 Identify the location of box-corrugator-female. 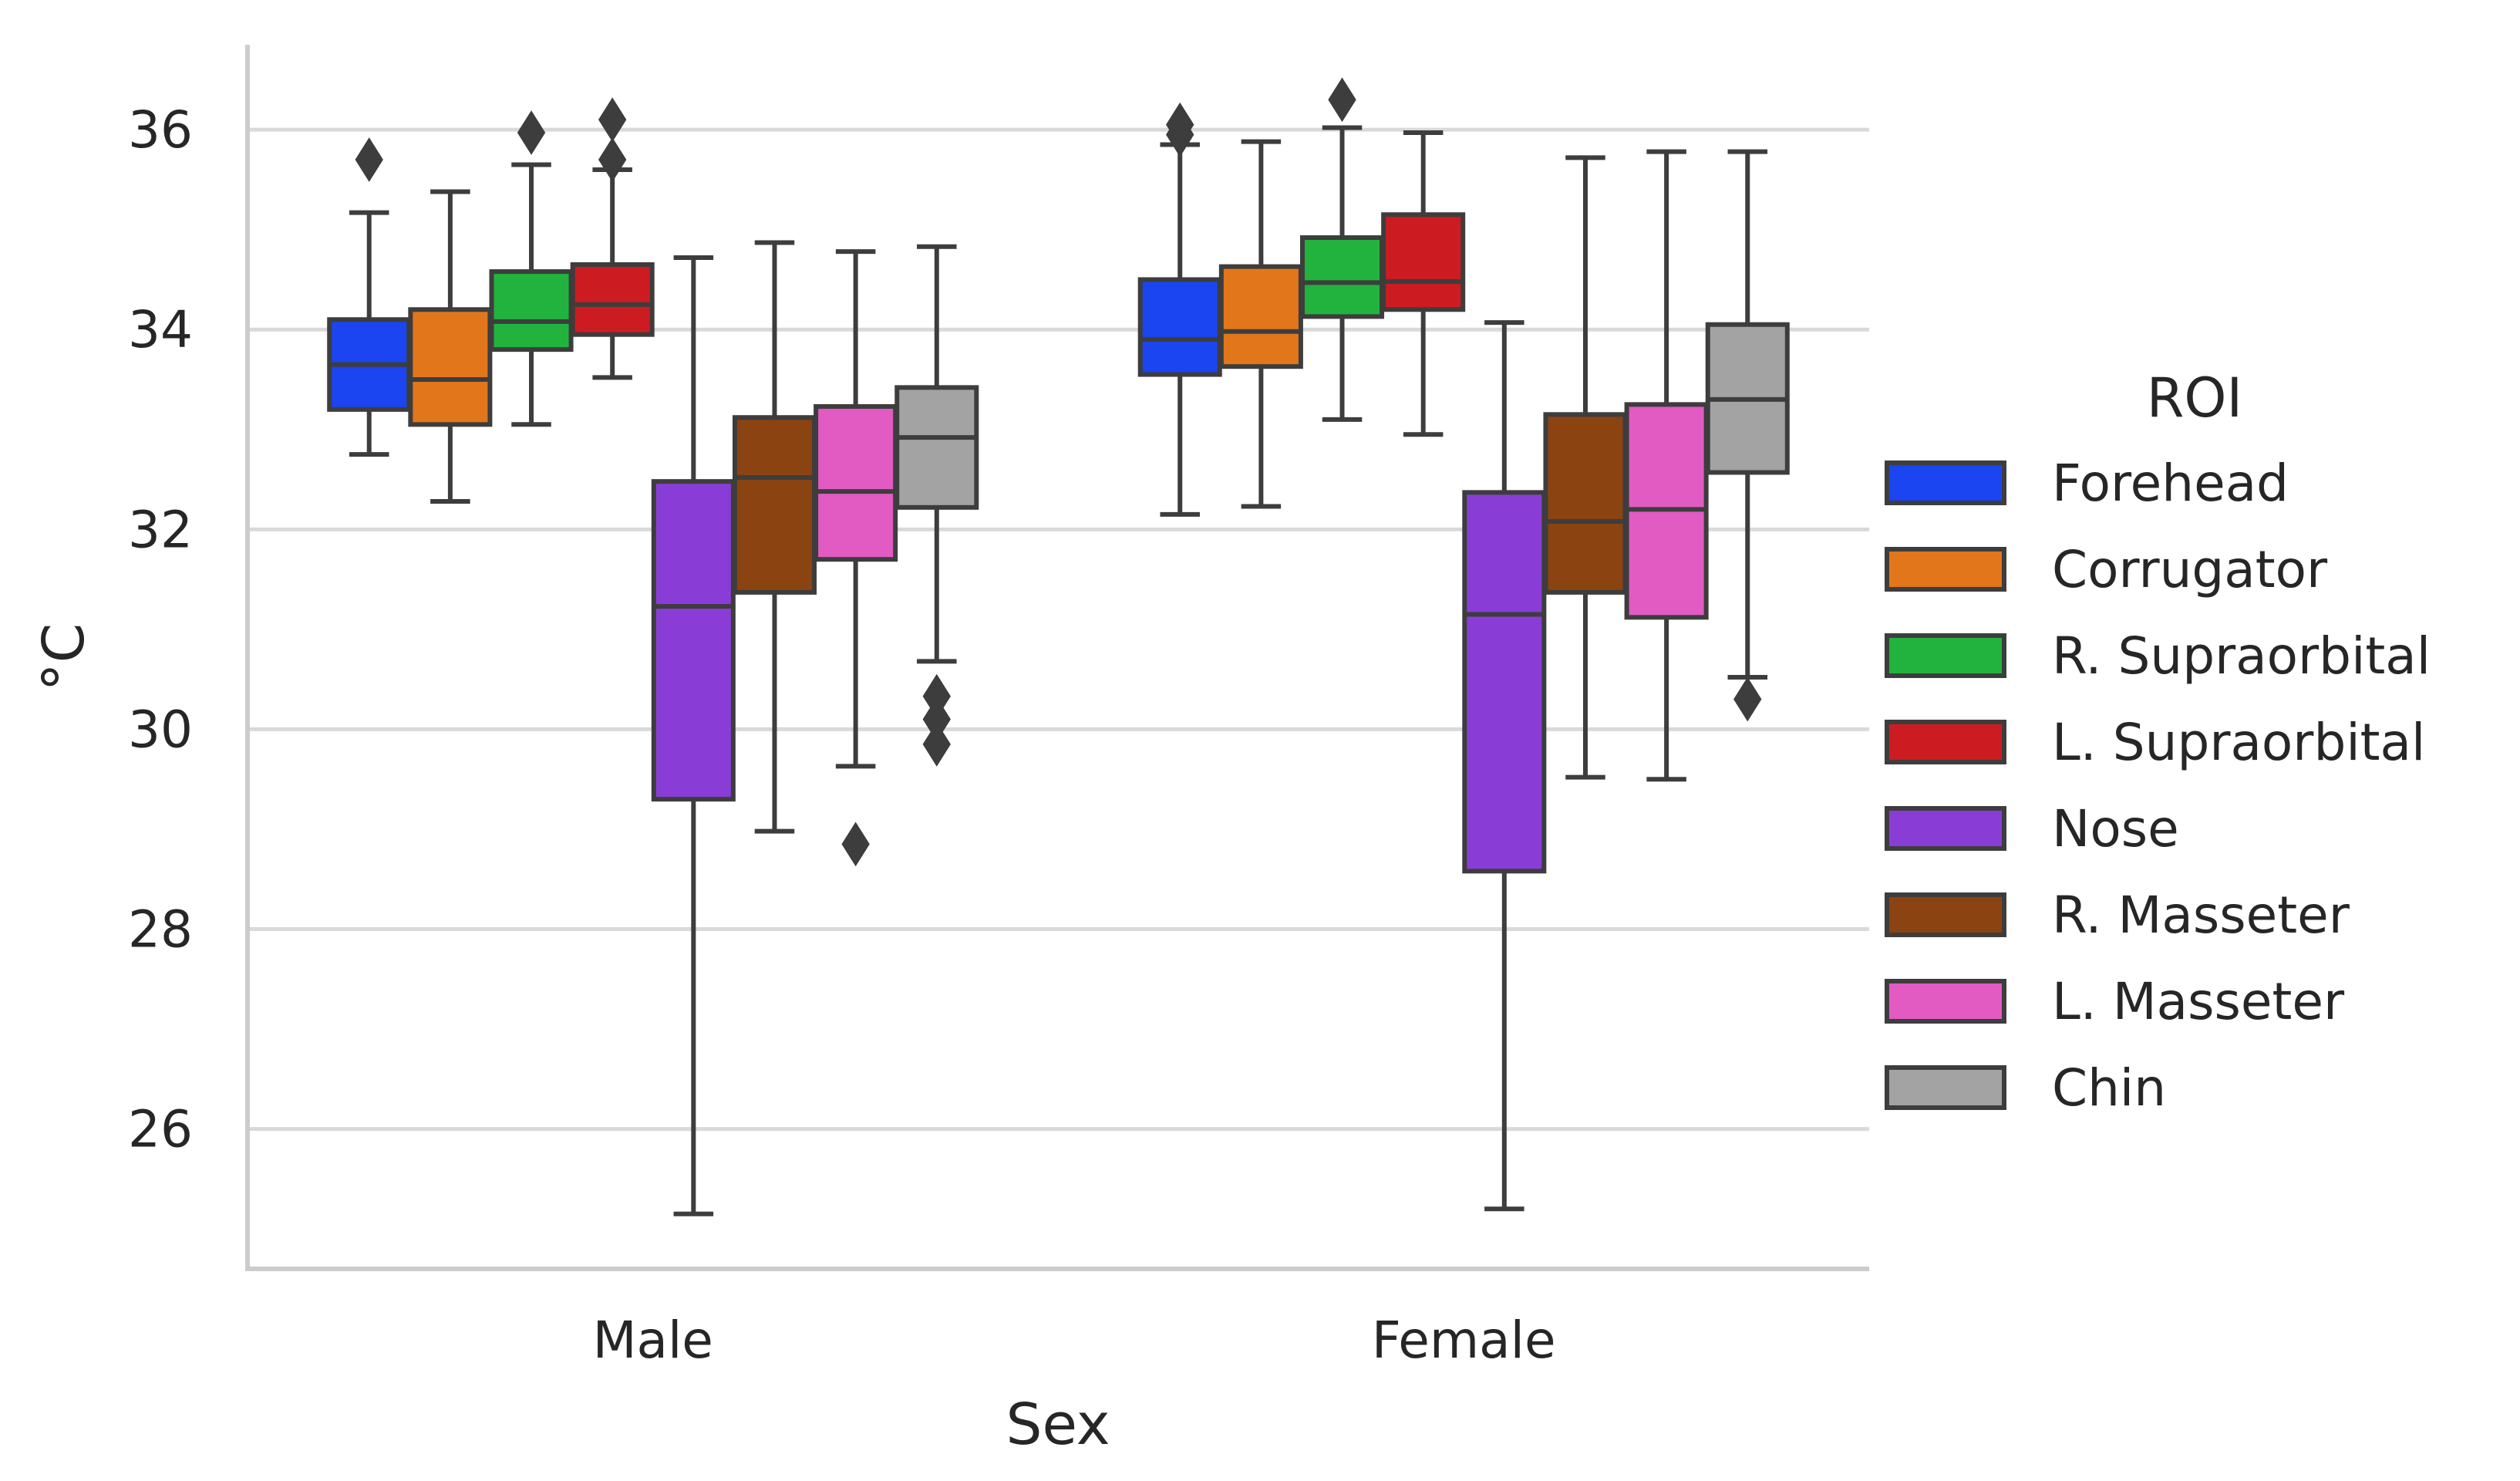
(1260, 324).